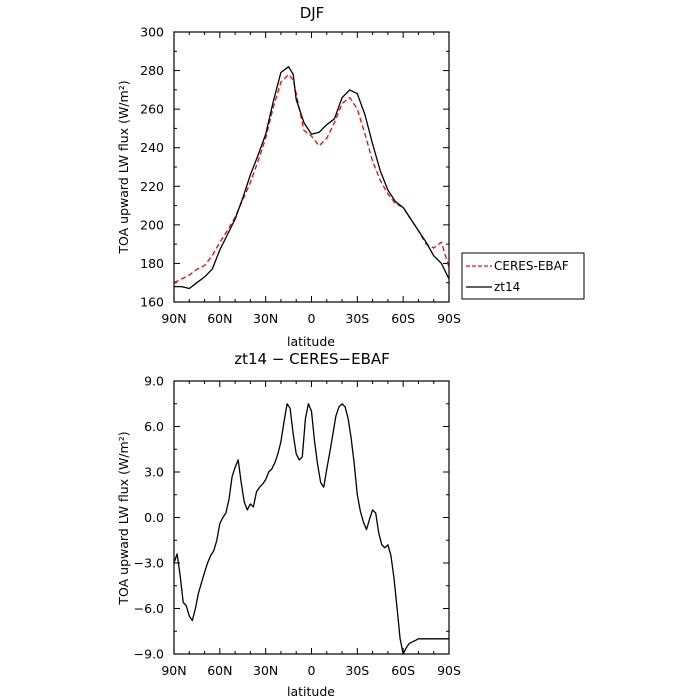 This screenshot has height=700, width=700. What do you see at coordinates (149, 608) in the screenshot?
I see `y-tick-label: −6.0` at bounding box center [149, 608].